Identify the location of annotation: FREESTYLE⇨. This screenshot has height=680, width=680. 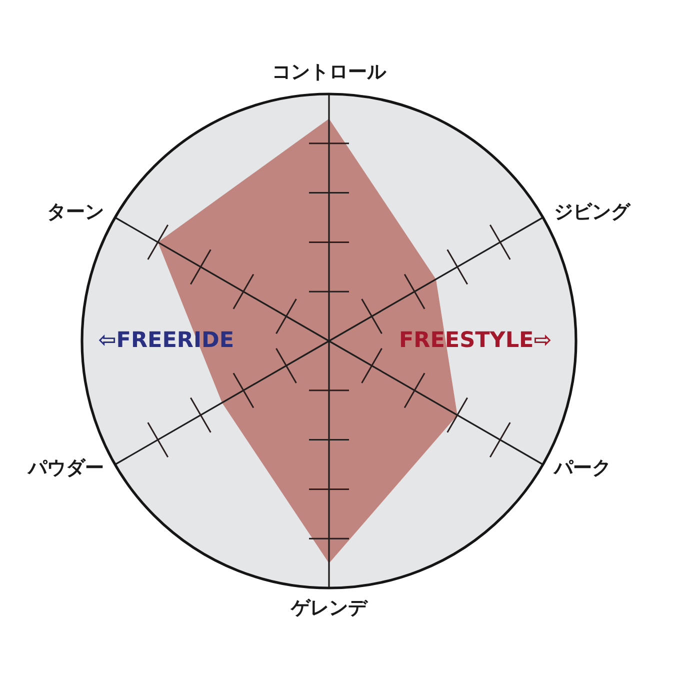
(475, 340).